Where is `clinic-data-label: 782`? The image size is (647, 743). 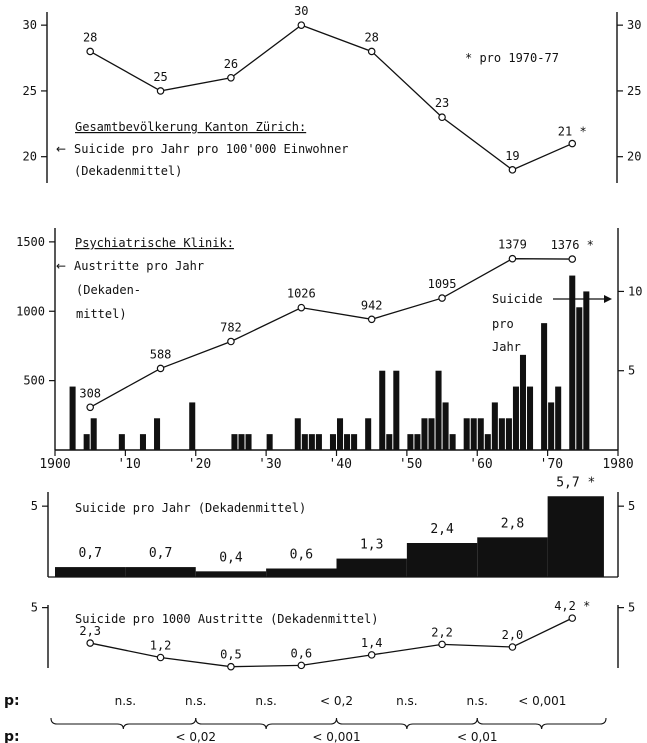 clinic-data-label: 782 is located at coordinates (231, 327).